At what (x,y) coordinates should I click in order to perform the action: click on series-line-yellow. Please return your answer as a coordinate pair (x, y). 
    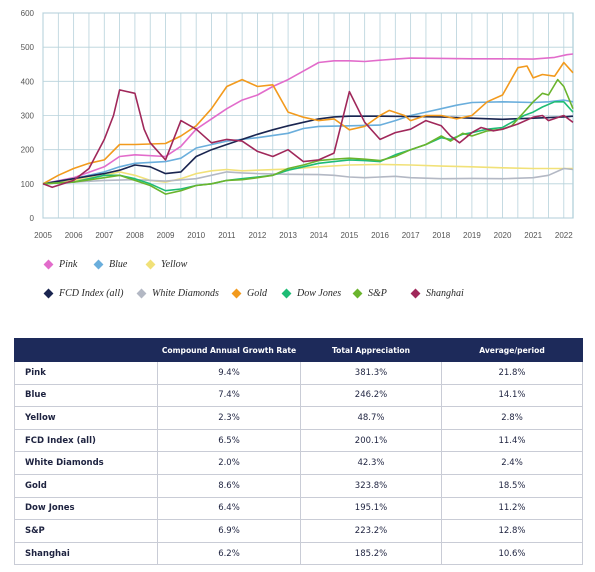
    Looking at the image, I should click on (307, 174).